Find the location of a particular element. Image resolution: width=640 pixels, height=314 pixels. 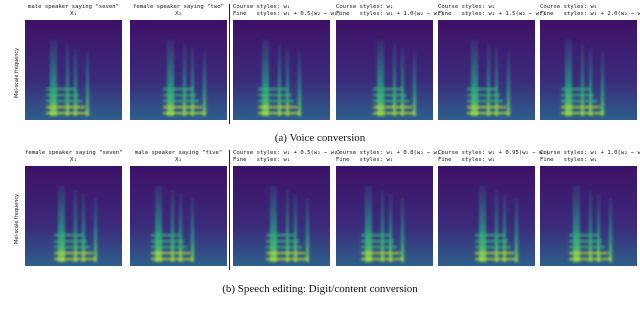

panel-title: Course styles: w₁ is located at coordinates (365, 7).